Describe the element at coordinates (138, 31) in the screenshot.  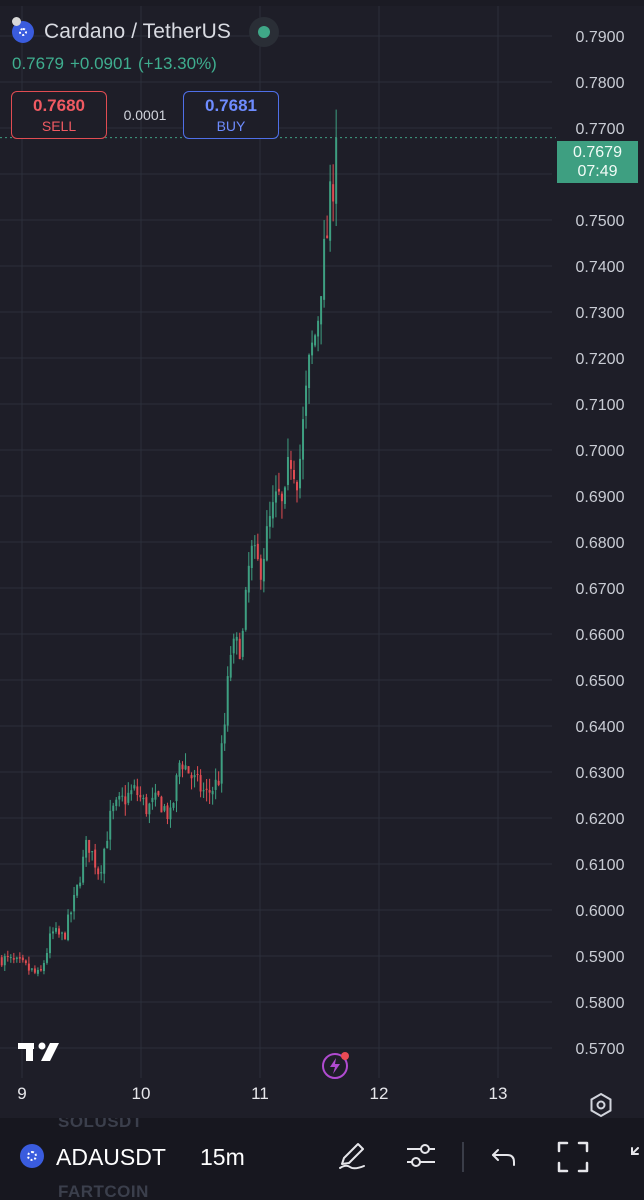
I see `symbol-title: Cardano / TetherUS` at that location.